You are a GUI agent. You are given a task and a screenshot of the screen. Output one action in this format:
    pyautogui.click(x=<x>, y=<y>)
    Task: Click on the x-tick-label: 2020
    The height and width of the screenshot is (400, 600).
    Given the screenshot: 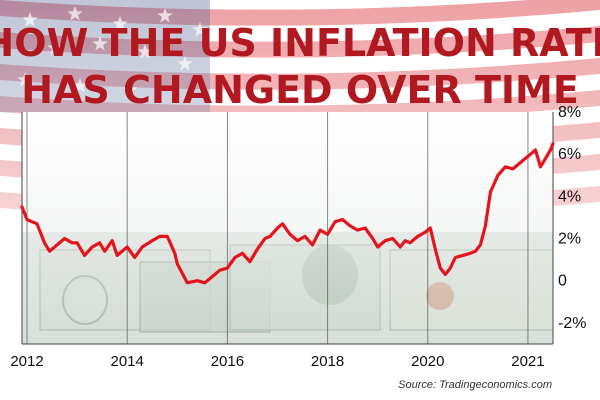 What is the action you would take?
    pyautogui.click(x=427, y=361)
    